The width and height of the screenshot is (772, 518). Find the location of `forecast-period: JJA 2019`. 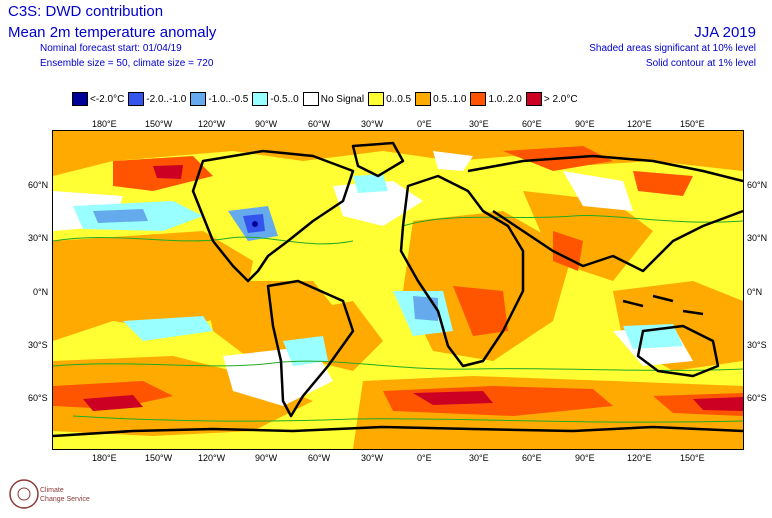

forecast-period: JJA 2019 is located at coordinates (725, 32).